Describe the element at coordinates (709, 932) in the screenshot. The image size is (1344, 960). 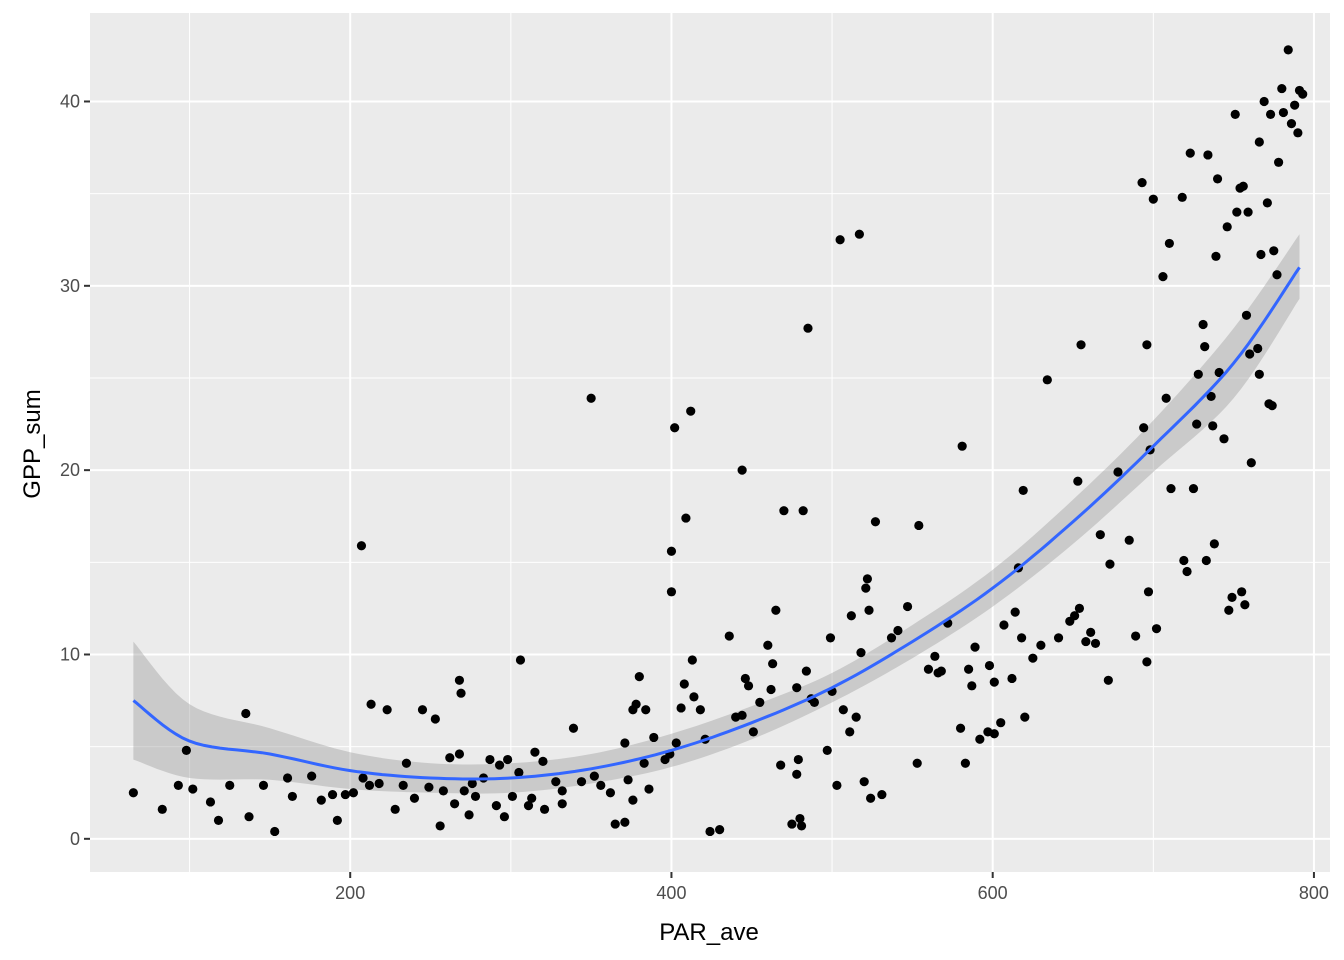
I see `x-axis-title: PAR_ave` at that location.